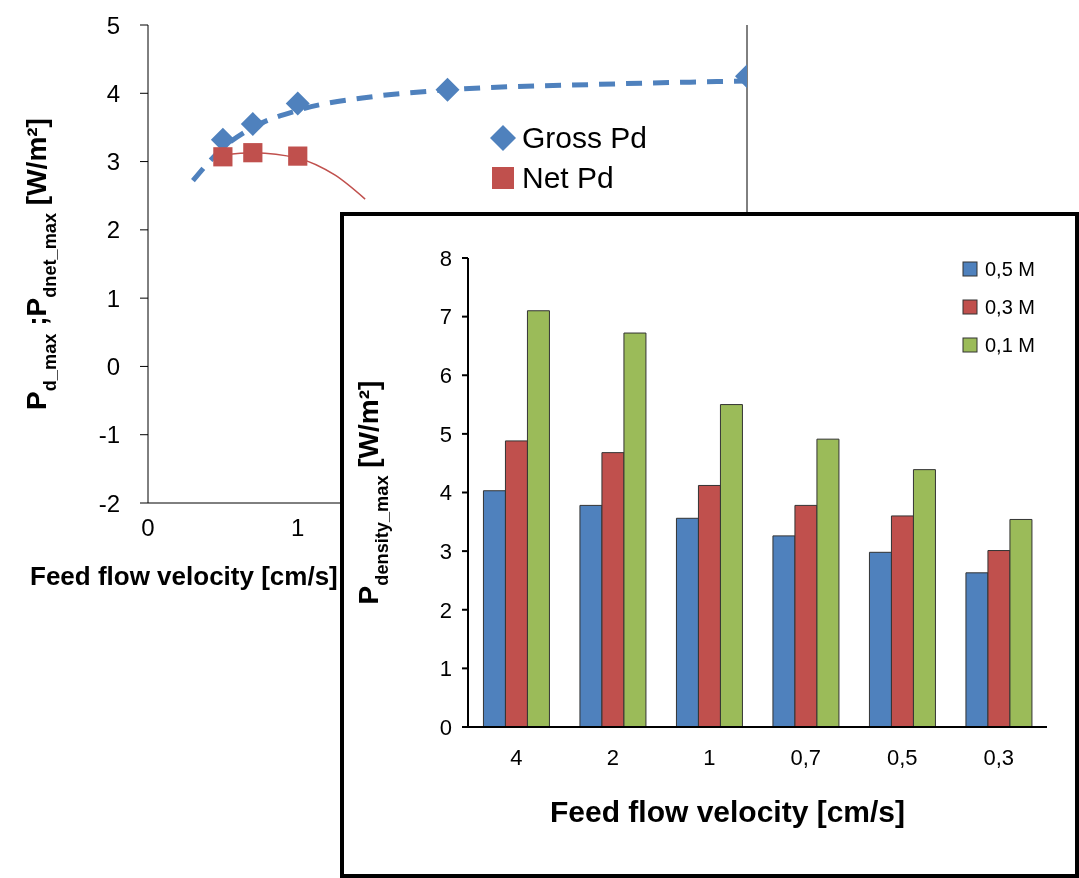 The width and height of the screenshot is (1079, 878). I want to click on x-tick-label: 1, so click(709, 757).